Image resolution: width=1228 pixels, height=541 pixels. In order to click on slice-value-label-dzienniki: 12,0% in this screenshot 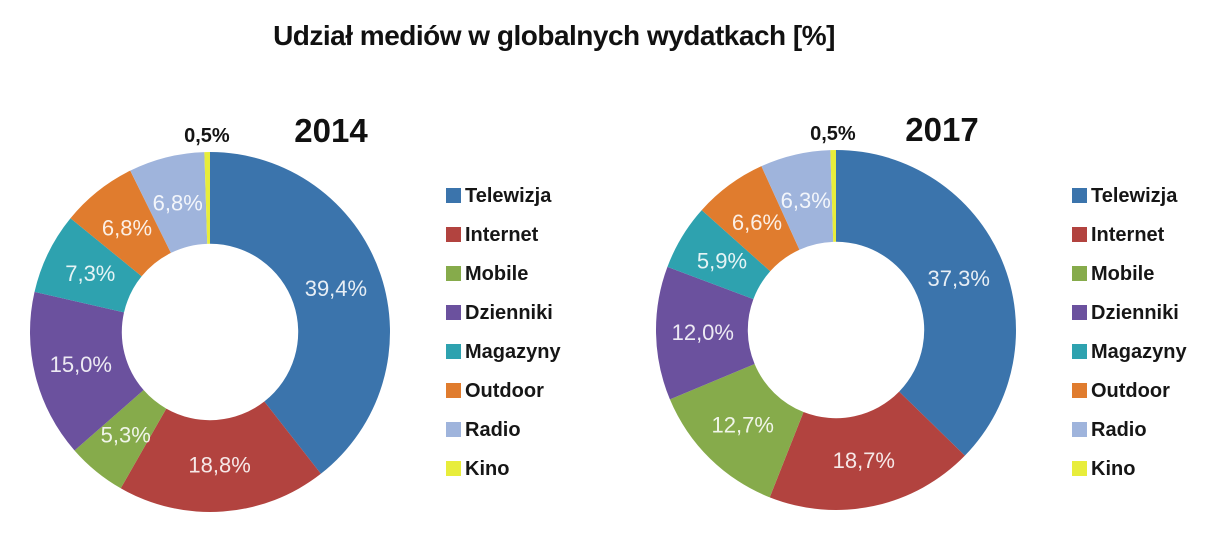, I will do `click(703, 332)`.